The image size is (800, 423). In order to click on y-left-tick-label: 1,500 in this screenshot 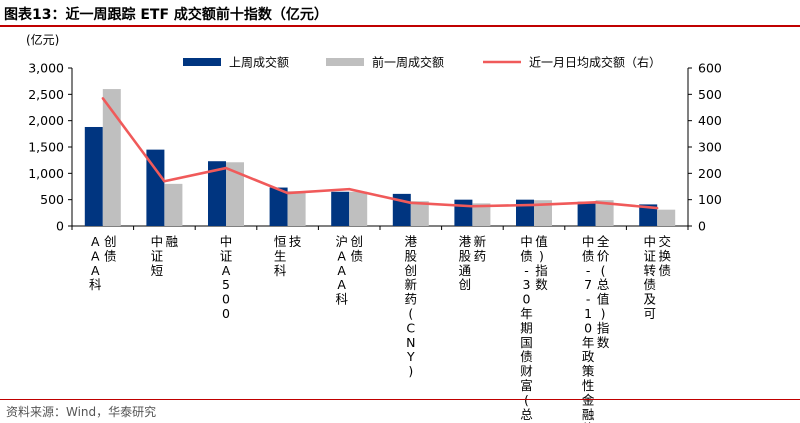, I will do `click(46, 147)`.